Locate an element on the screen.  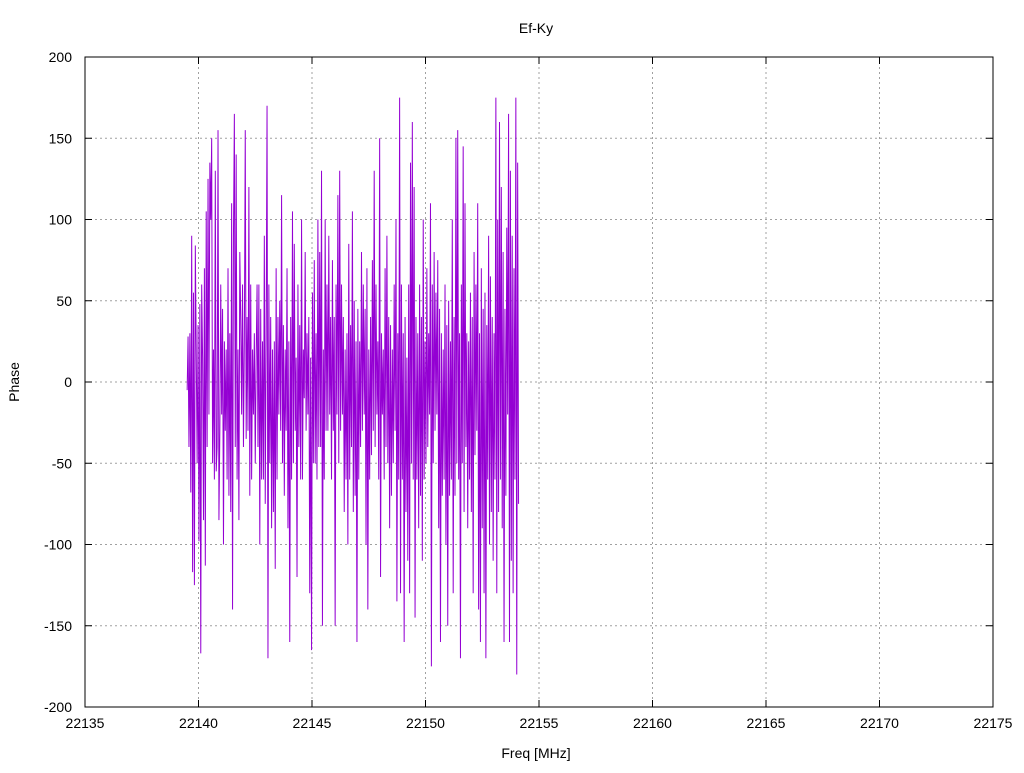
y-tick-label: -150 is located at coordinates (58, 626).